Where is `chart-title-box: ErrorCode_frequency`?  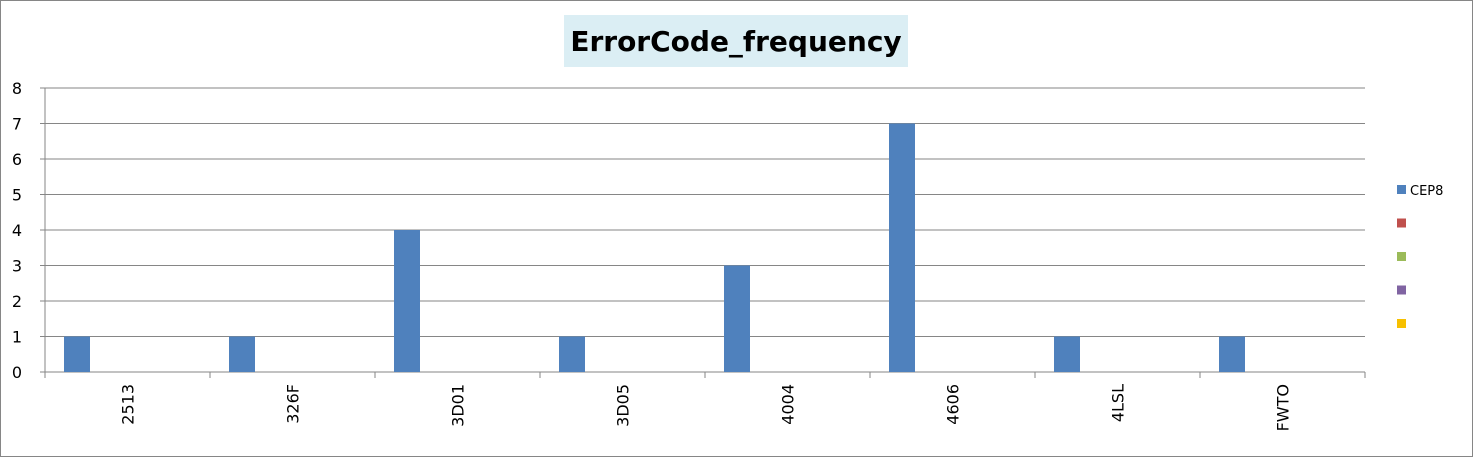
chart-title-box: ErrorCode_frequency is located at coordinates (736, 41).